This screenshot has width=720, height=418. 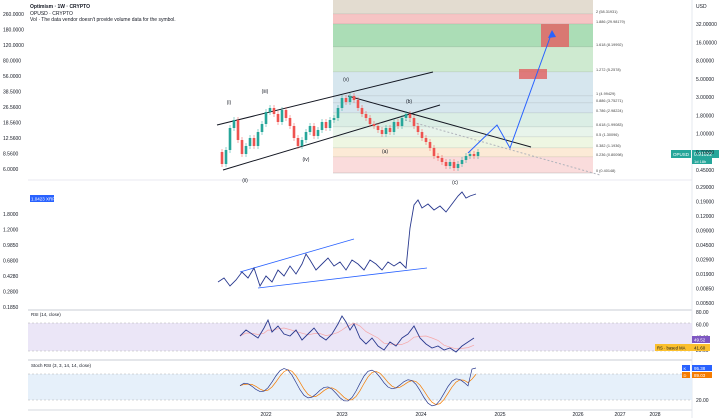 What do you see at coordinates (11, 262) in the screenshot?
I see `ratio-left-tick: 0.6800` at bounding box center [11, 262].